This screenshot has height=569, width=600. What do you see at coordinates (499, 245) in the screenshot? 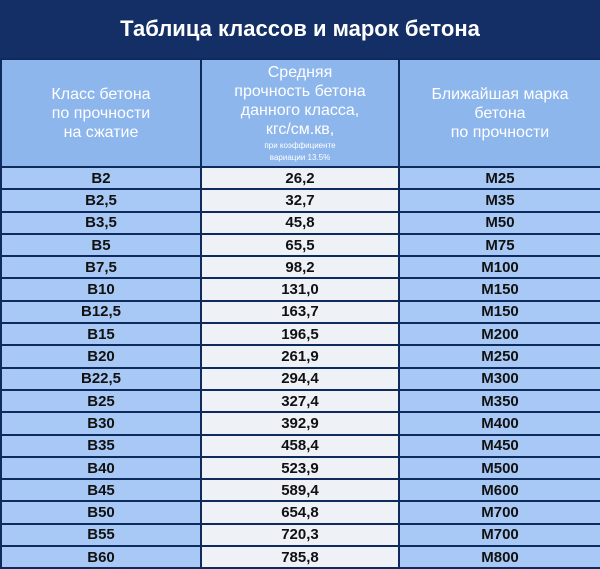
I see `table-cell: М75` at bounding box center [499, 245].